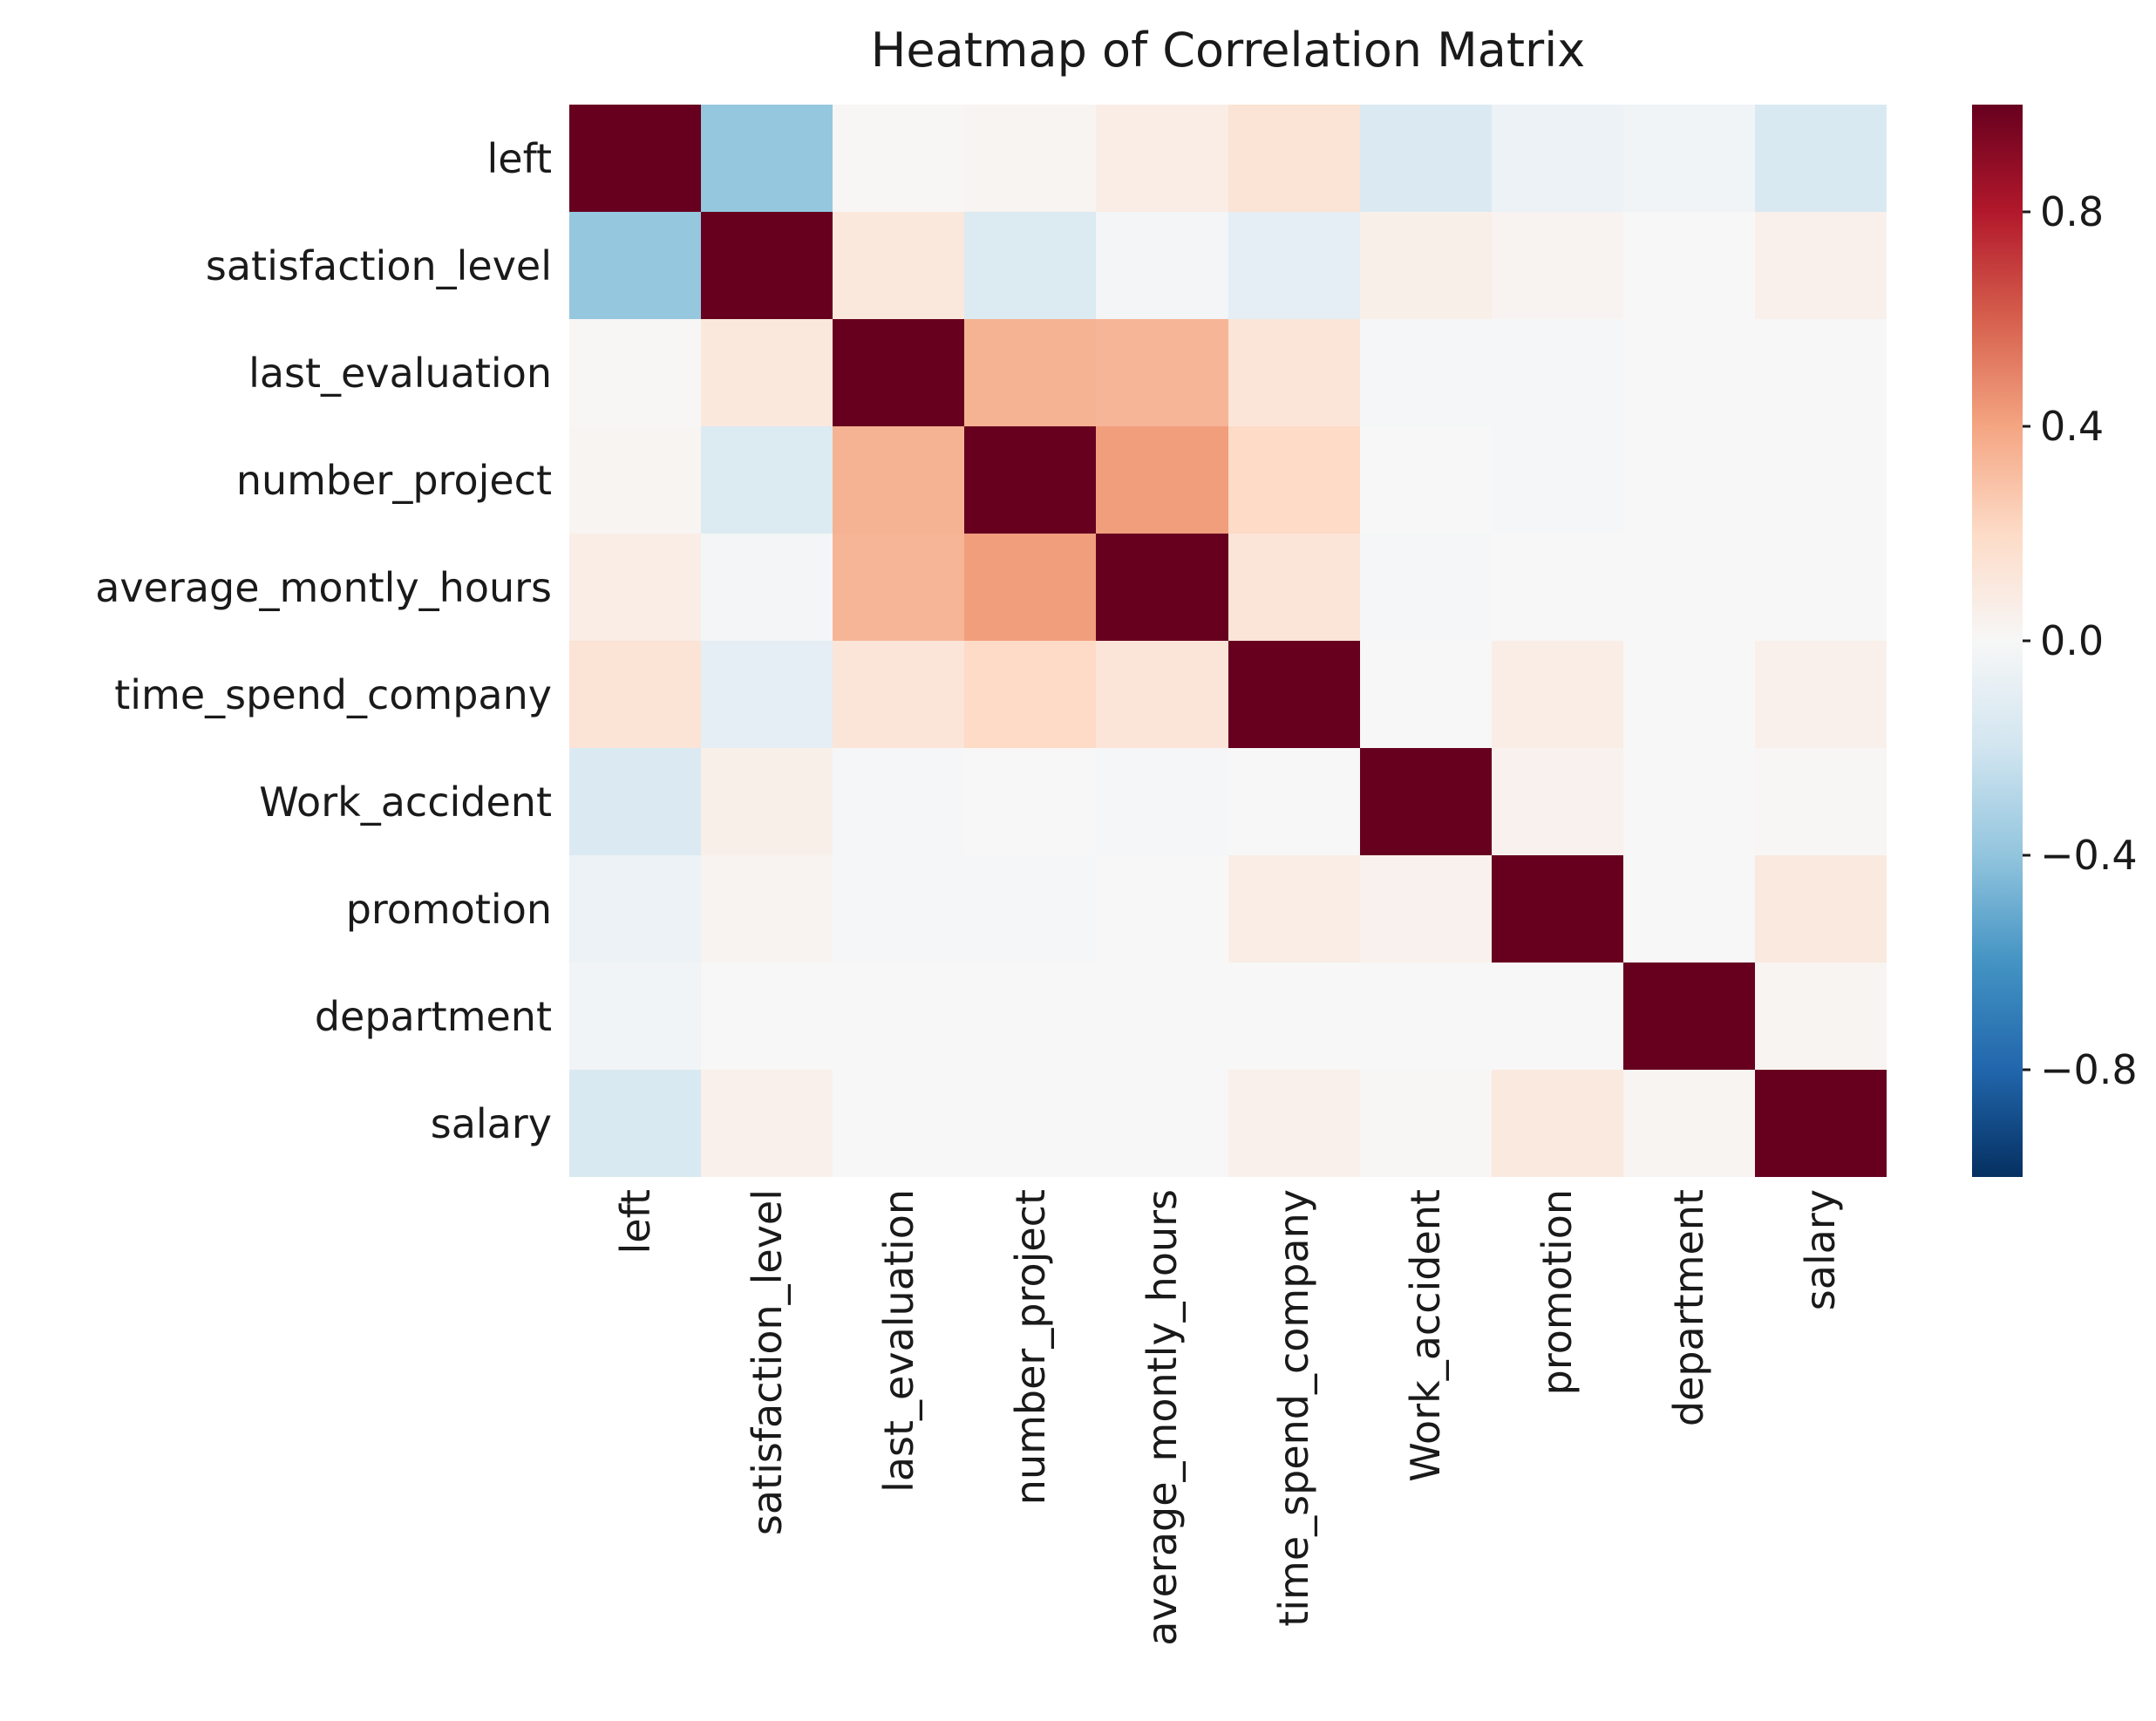  I want to click on colorbar-tick-label: 0.0, so click(2072, 640).